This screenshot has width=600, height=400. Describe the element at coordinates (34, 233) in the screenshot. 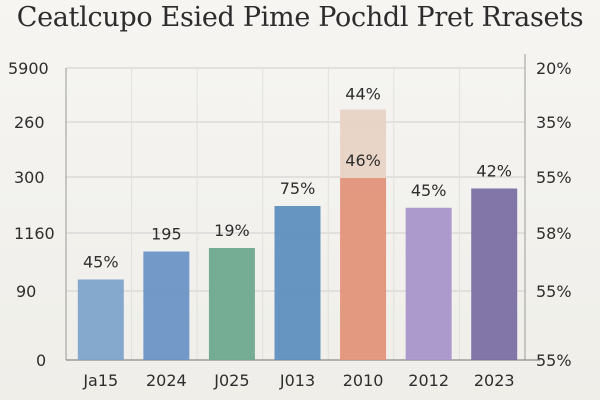

I see `left-tick-label: 1160` at that location.